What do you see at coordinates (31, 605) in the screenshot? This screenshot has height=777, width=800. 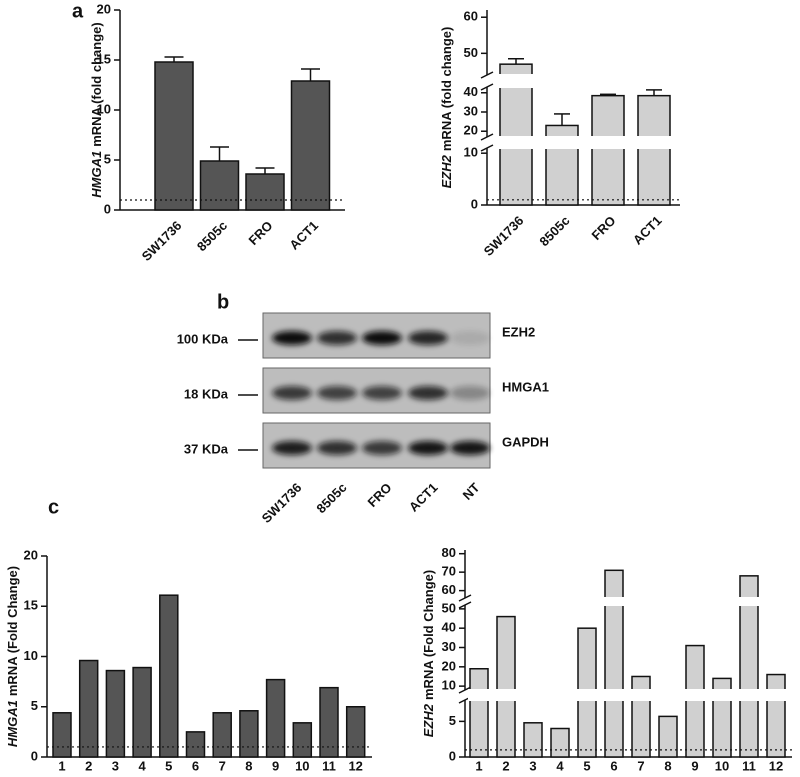 I see `y-tick-label: 15` at bounding box center [31, 605].